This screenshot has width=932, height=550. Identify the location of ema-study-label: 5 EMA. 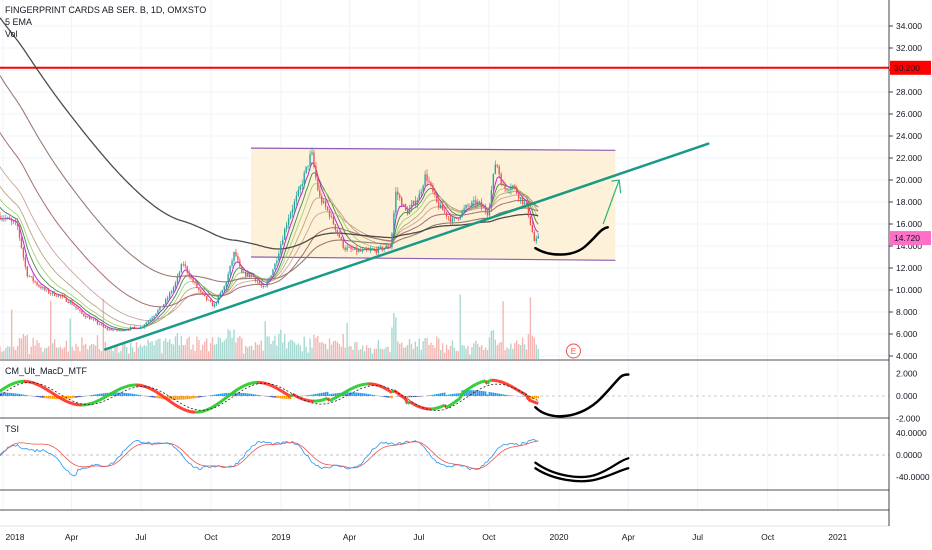
(19, 22).